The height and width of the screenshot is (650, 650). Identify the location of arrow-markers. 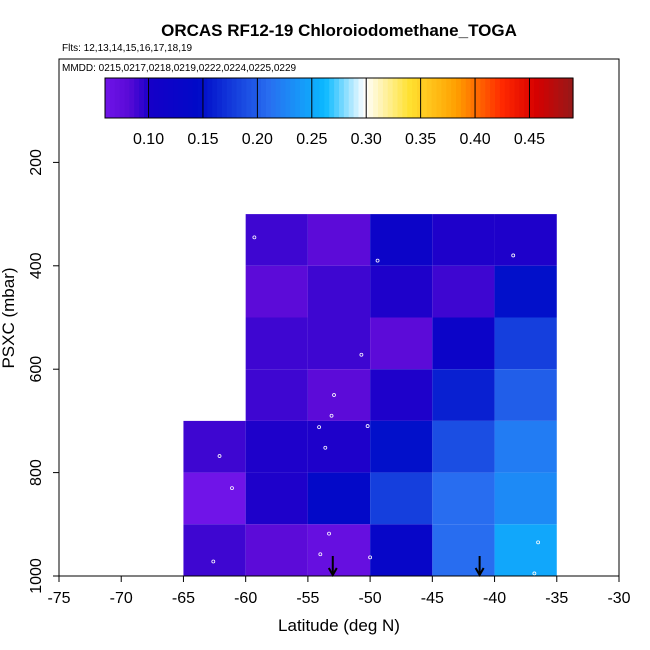
(406, 567).